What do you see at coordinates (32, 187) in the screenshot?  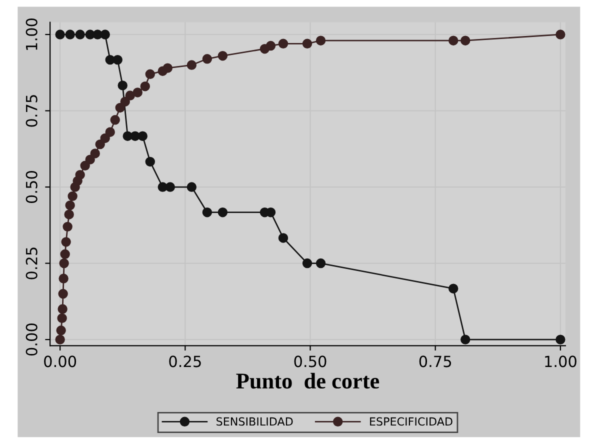 I see `y-tick-label: 0.50` at bounding box center [32, 187].